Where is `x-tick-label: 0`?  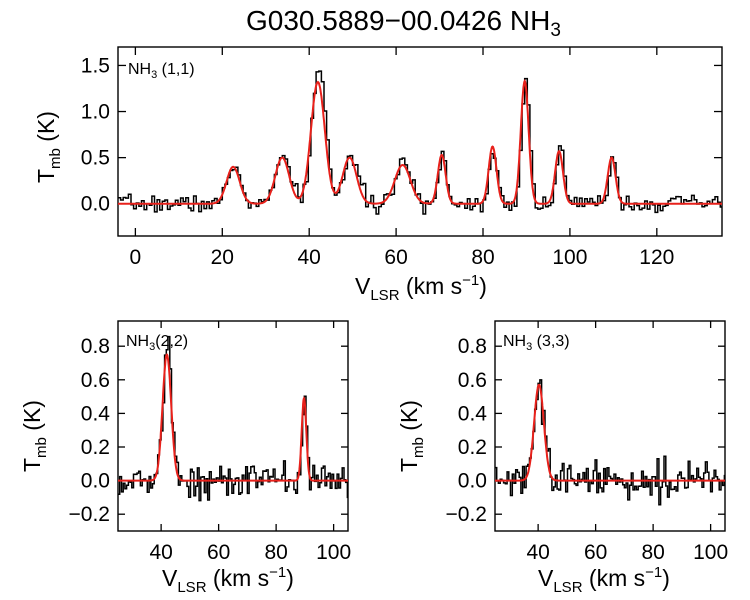
x-tick-label: 0 is located at coordinates (136, 257).